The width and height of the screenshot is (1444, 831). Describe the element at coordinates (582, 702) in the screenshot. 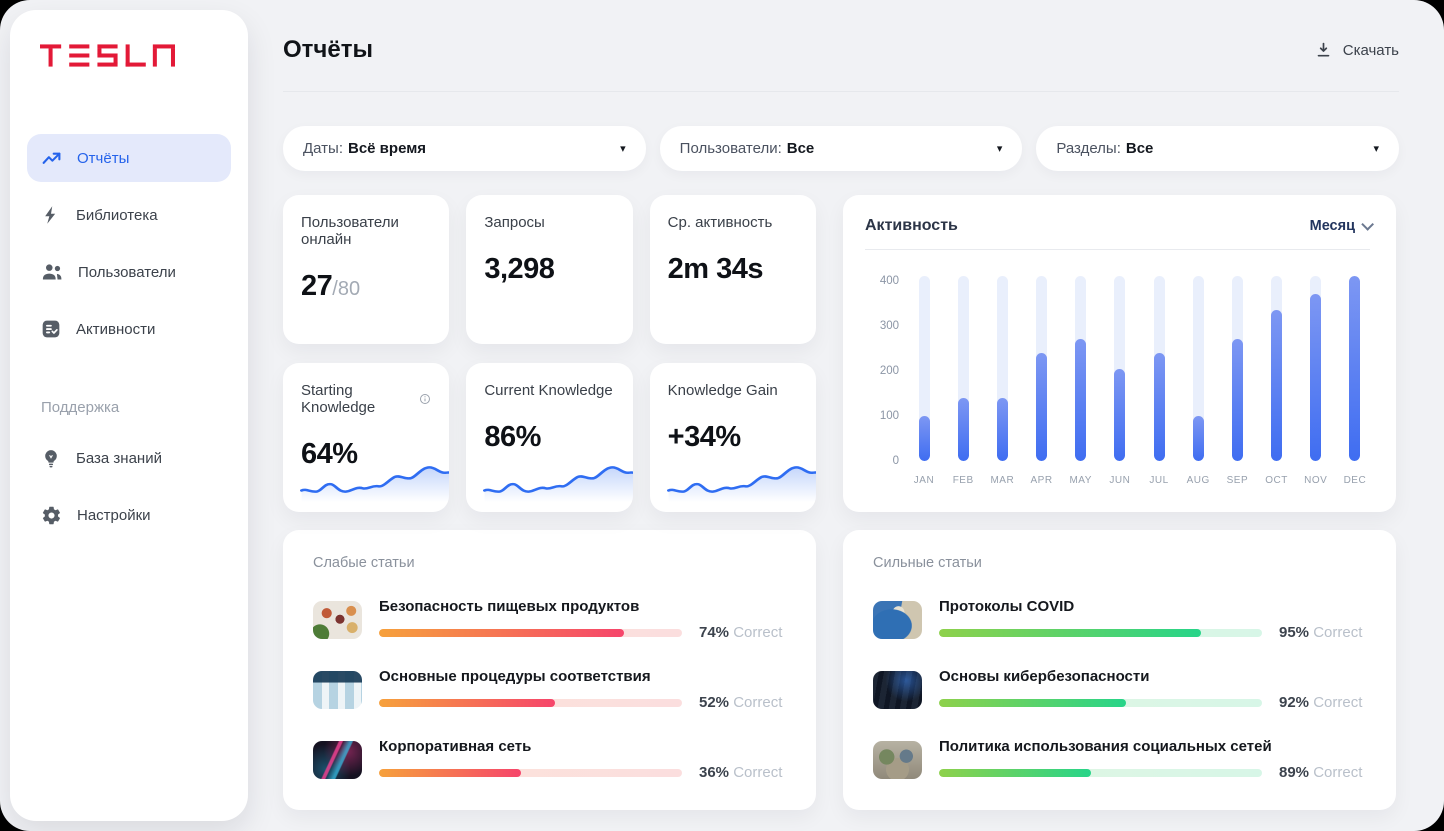

I see `article-progress: 52% Correct` at that location.